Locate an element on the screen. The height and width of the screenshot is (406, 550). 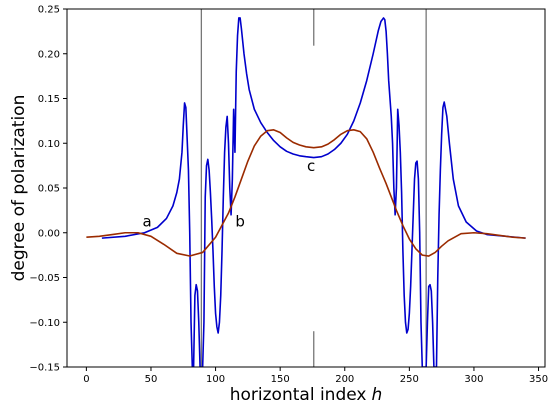
y-axis-ticks: −0.15 −0.10 −0.05 0.00 0.05 0.10 0.15 0.20 0.25 is located at coordinates (48, 189).